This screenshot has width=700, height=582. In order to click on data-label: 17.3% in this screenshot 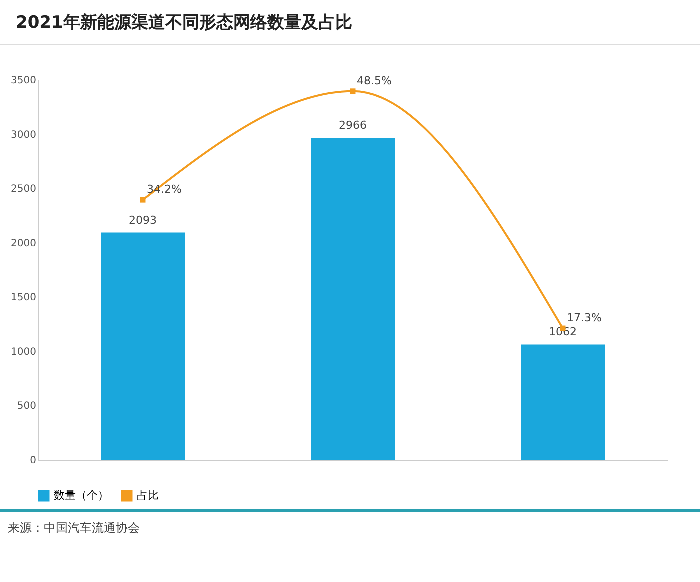, I will do `click(584, 318)`.